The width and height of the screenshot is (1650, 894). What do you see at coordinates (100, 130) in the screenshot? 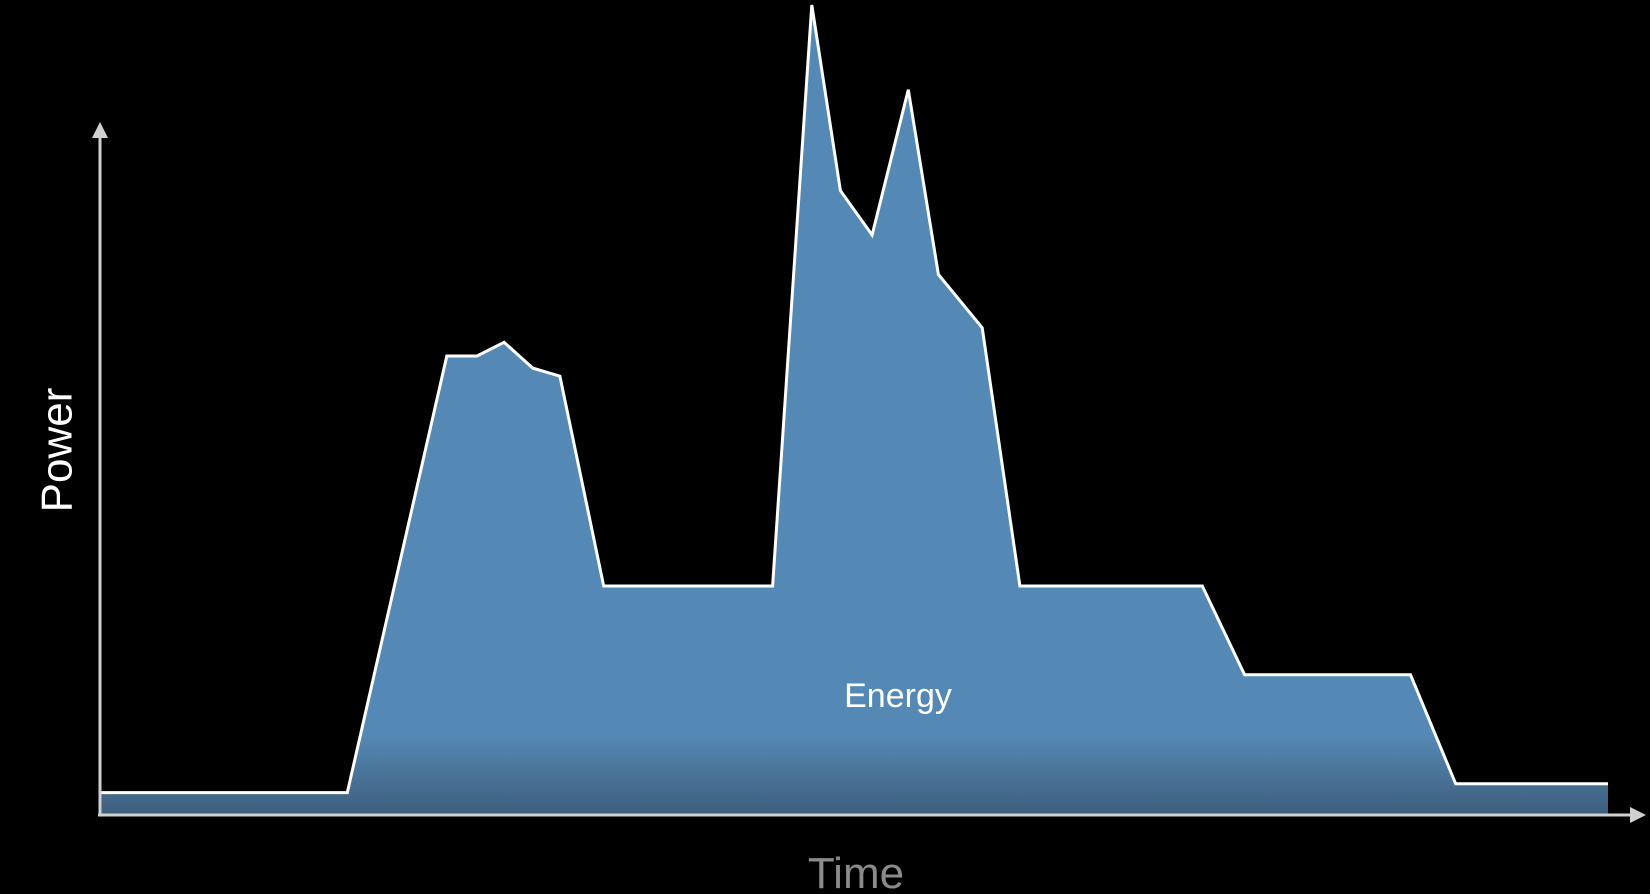
I see `y-axis-arrow` at bounding box center [100, 130].